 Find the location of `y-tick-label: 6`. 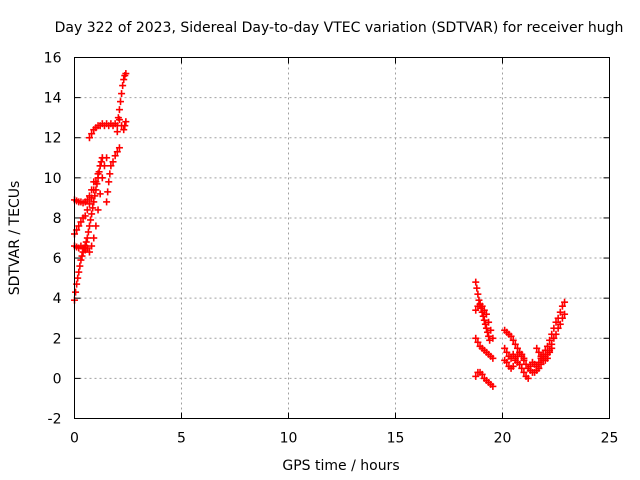

y-tick-label: 6 is located at coordinates (57, 259).